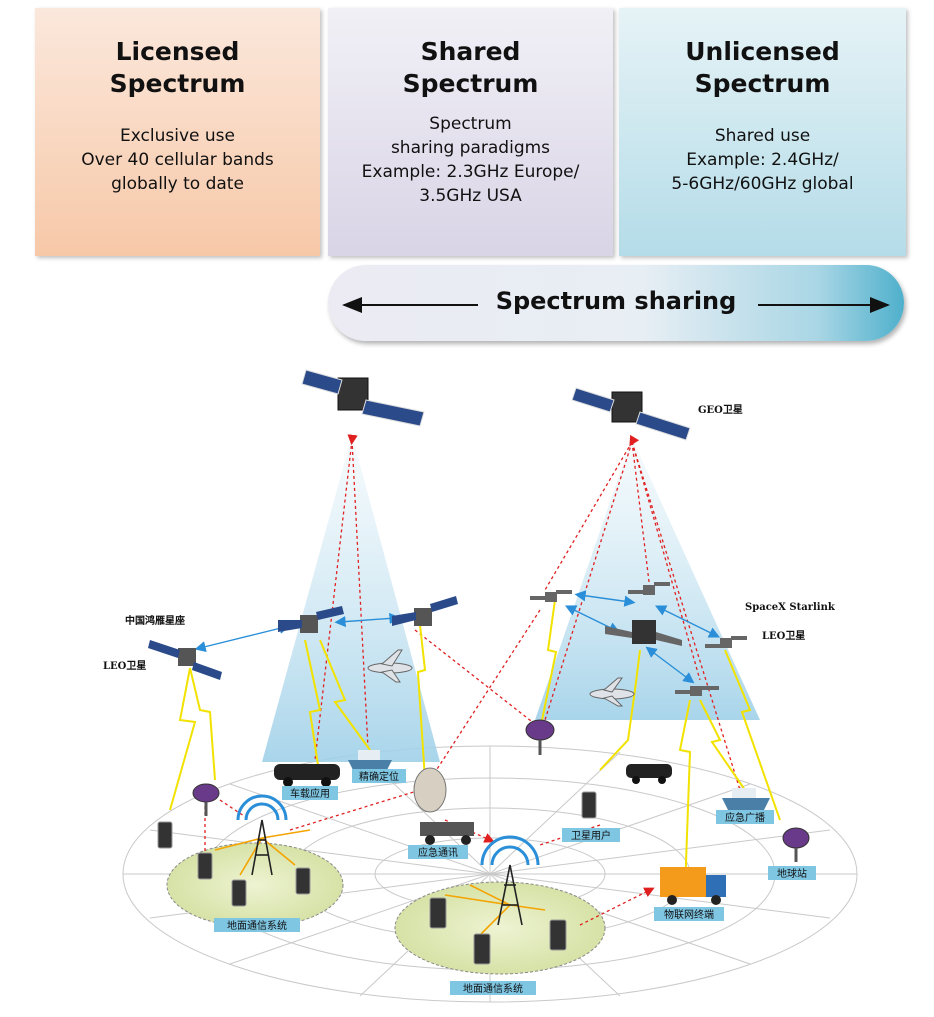 The image size is (934, 1017). Describe the element at coordinates (762, 67) in the screenshot. I see `unlicensed-spectrum-title: Unlicensed Spectrum` at that location.